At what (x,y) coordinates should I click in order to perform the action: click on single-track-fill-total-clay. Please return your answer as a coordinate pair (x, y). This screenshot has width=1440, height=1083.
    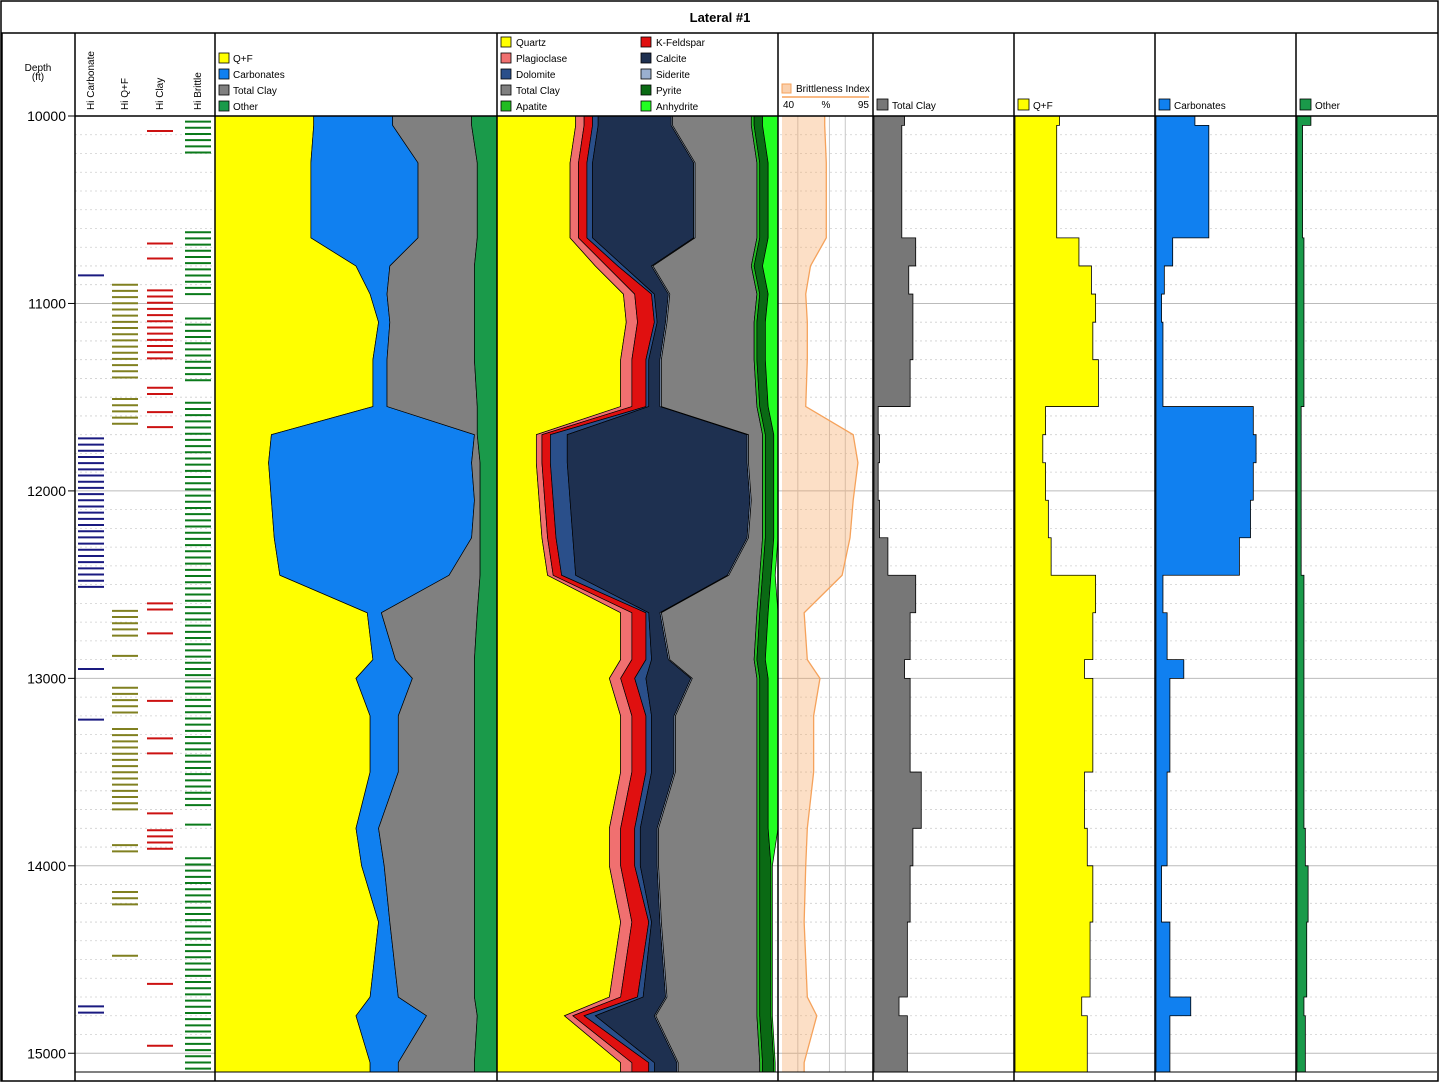
    Looking at the image, I should click on (897, 594).